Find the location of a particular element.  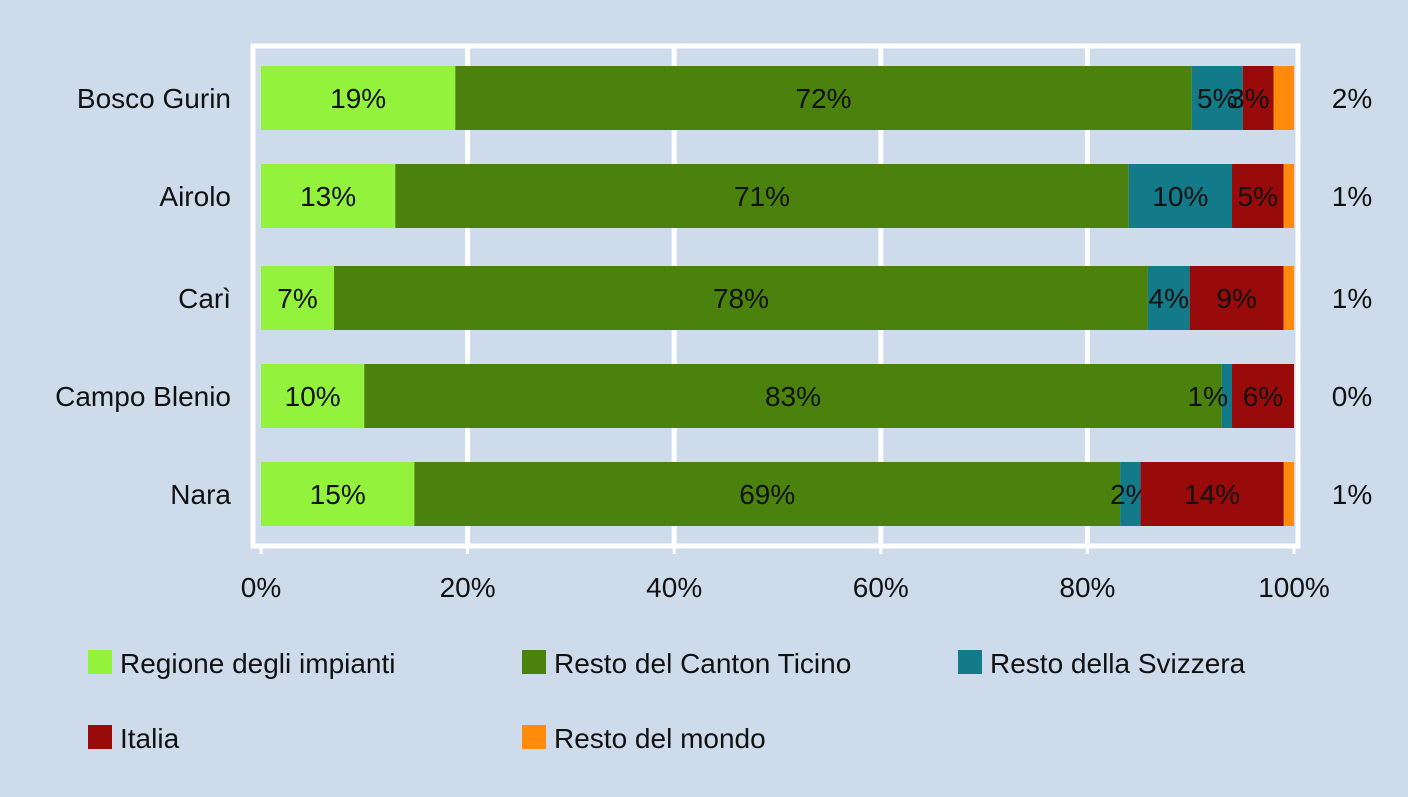

data-label: 71% is located at coordinates (762, 196).